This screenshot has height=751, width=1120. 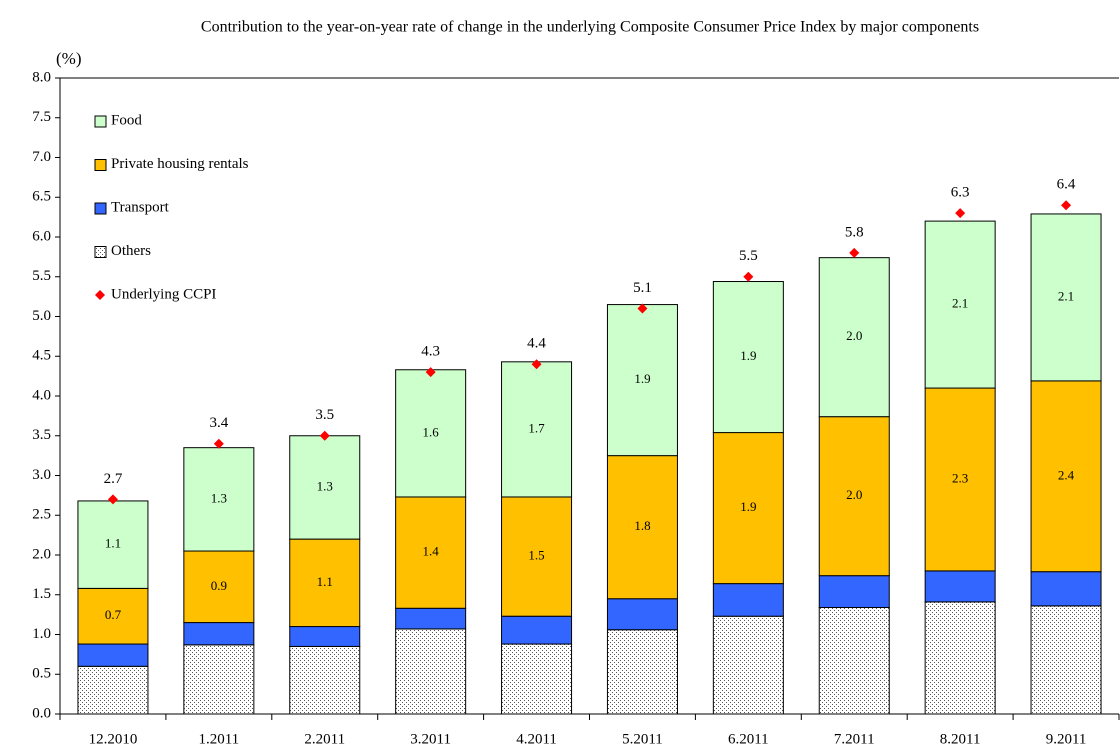 I want to click on value-label: 1.7, so click(x=536, y=427).